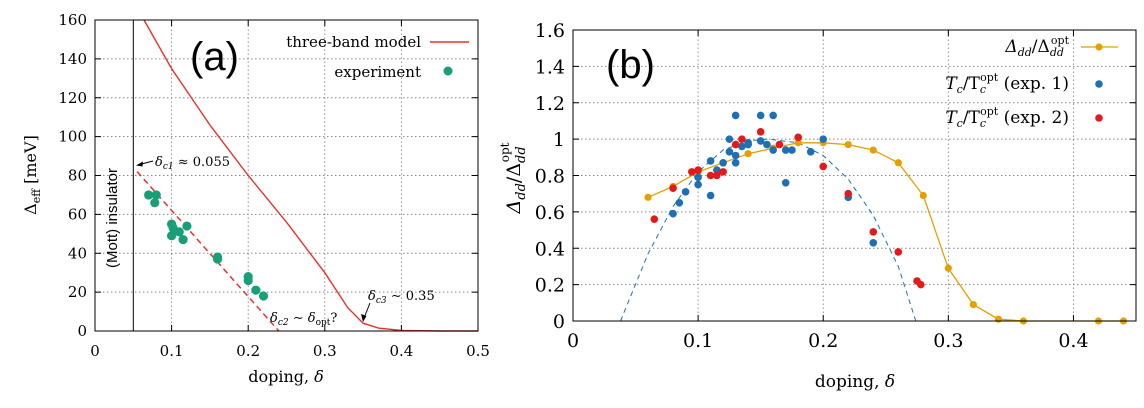 The height and width of the screenshot is (408, 1144). What do you see at coordinates (303, 319) in the screenshot?
I see `delta-c2-label: δc2 ∼ δopt?` at bounding box center [303, 319].